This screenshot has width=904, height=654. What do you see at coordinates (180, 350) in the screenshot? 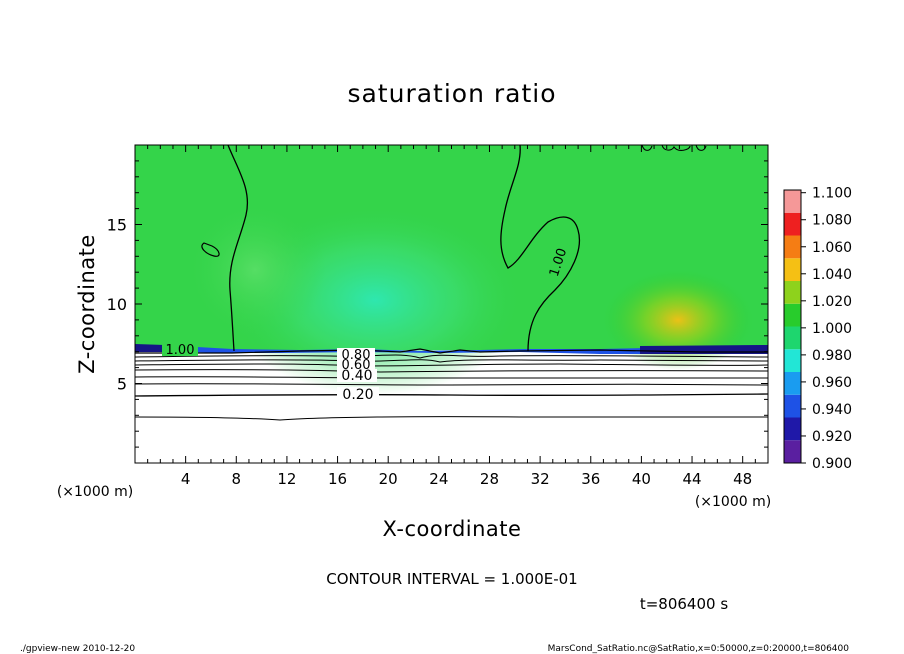
I see `contour-label-1.00-left: 1.00` at bounding box center [180, 350].